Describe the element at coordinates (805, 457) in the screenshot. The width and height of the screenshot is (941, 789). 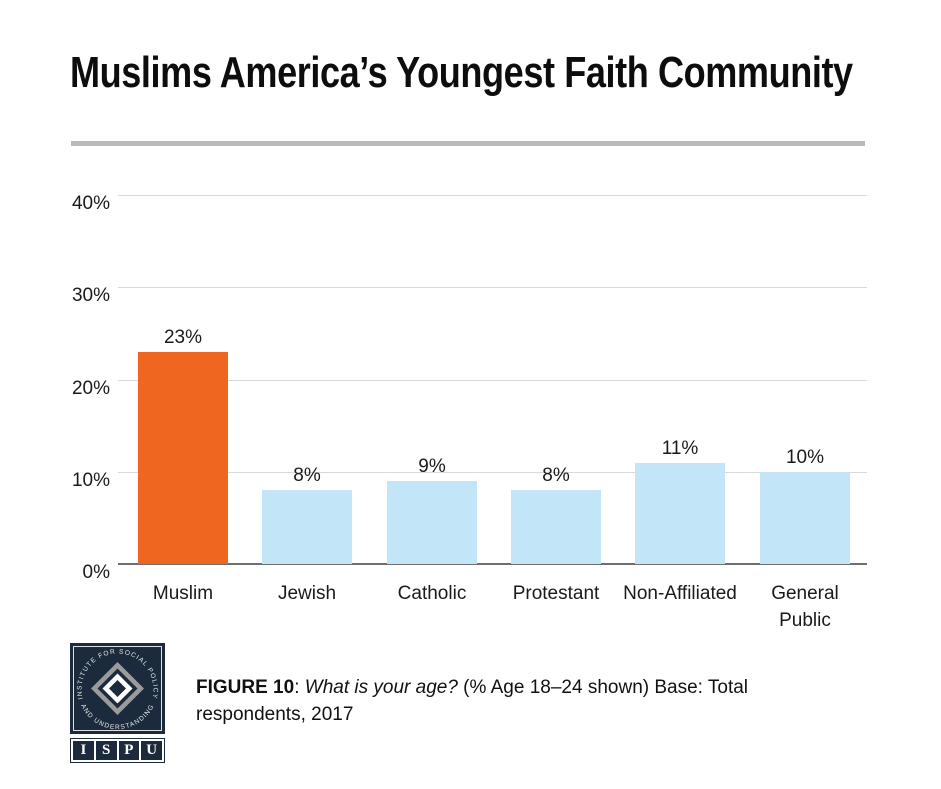
I see `value-label-5: 10%` at that location.